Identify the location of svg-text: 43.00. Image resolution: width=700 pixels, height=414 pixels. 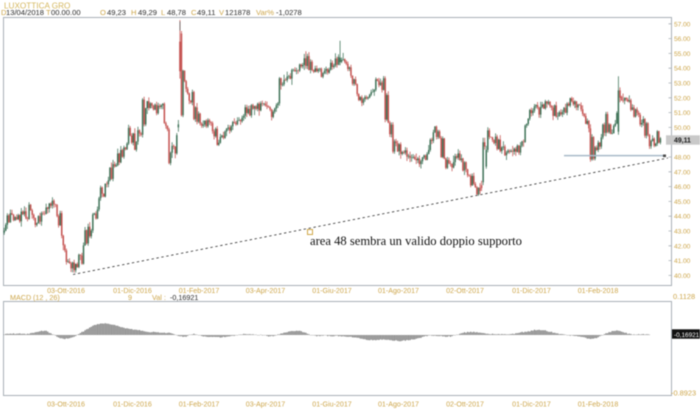
(682, 232).